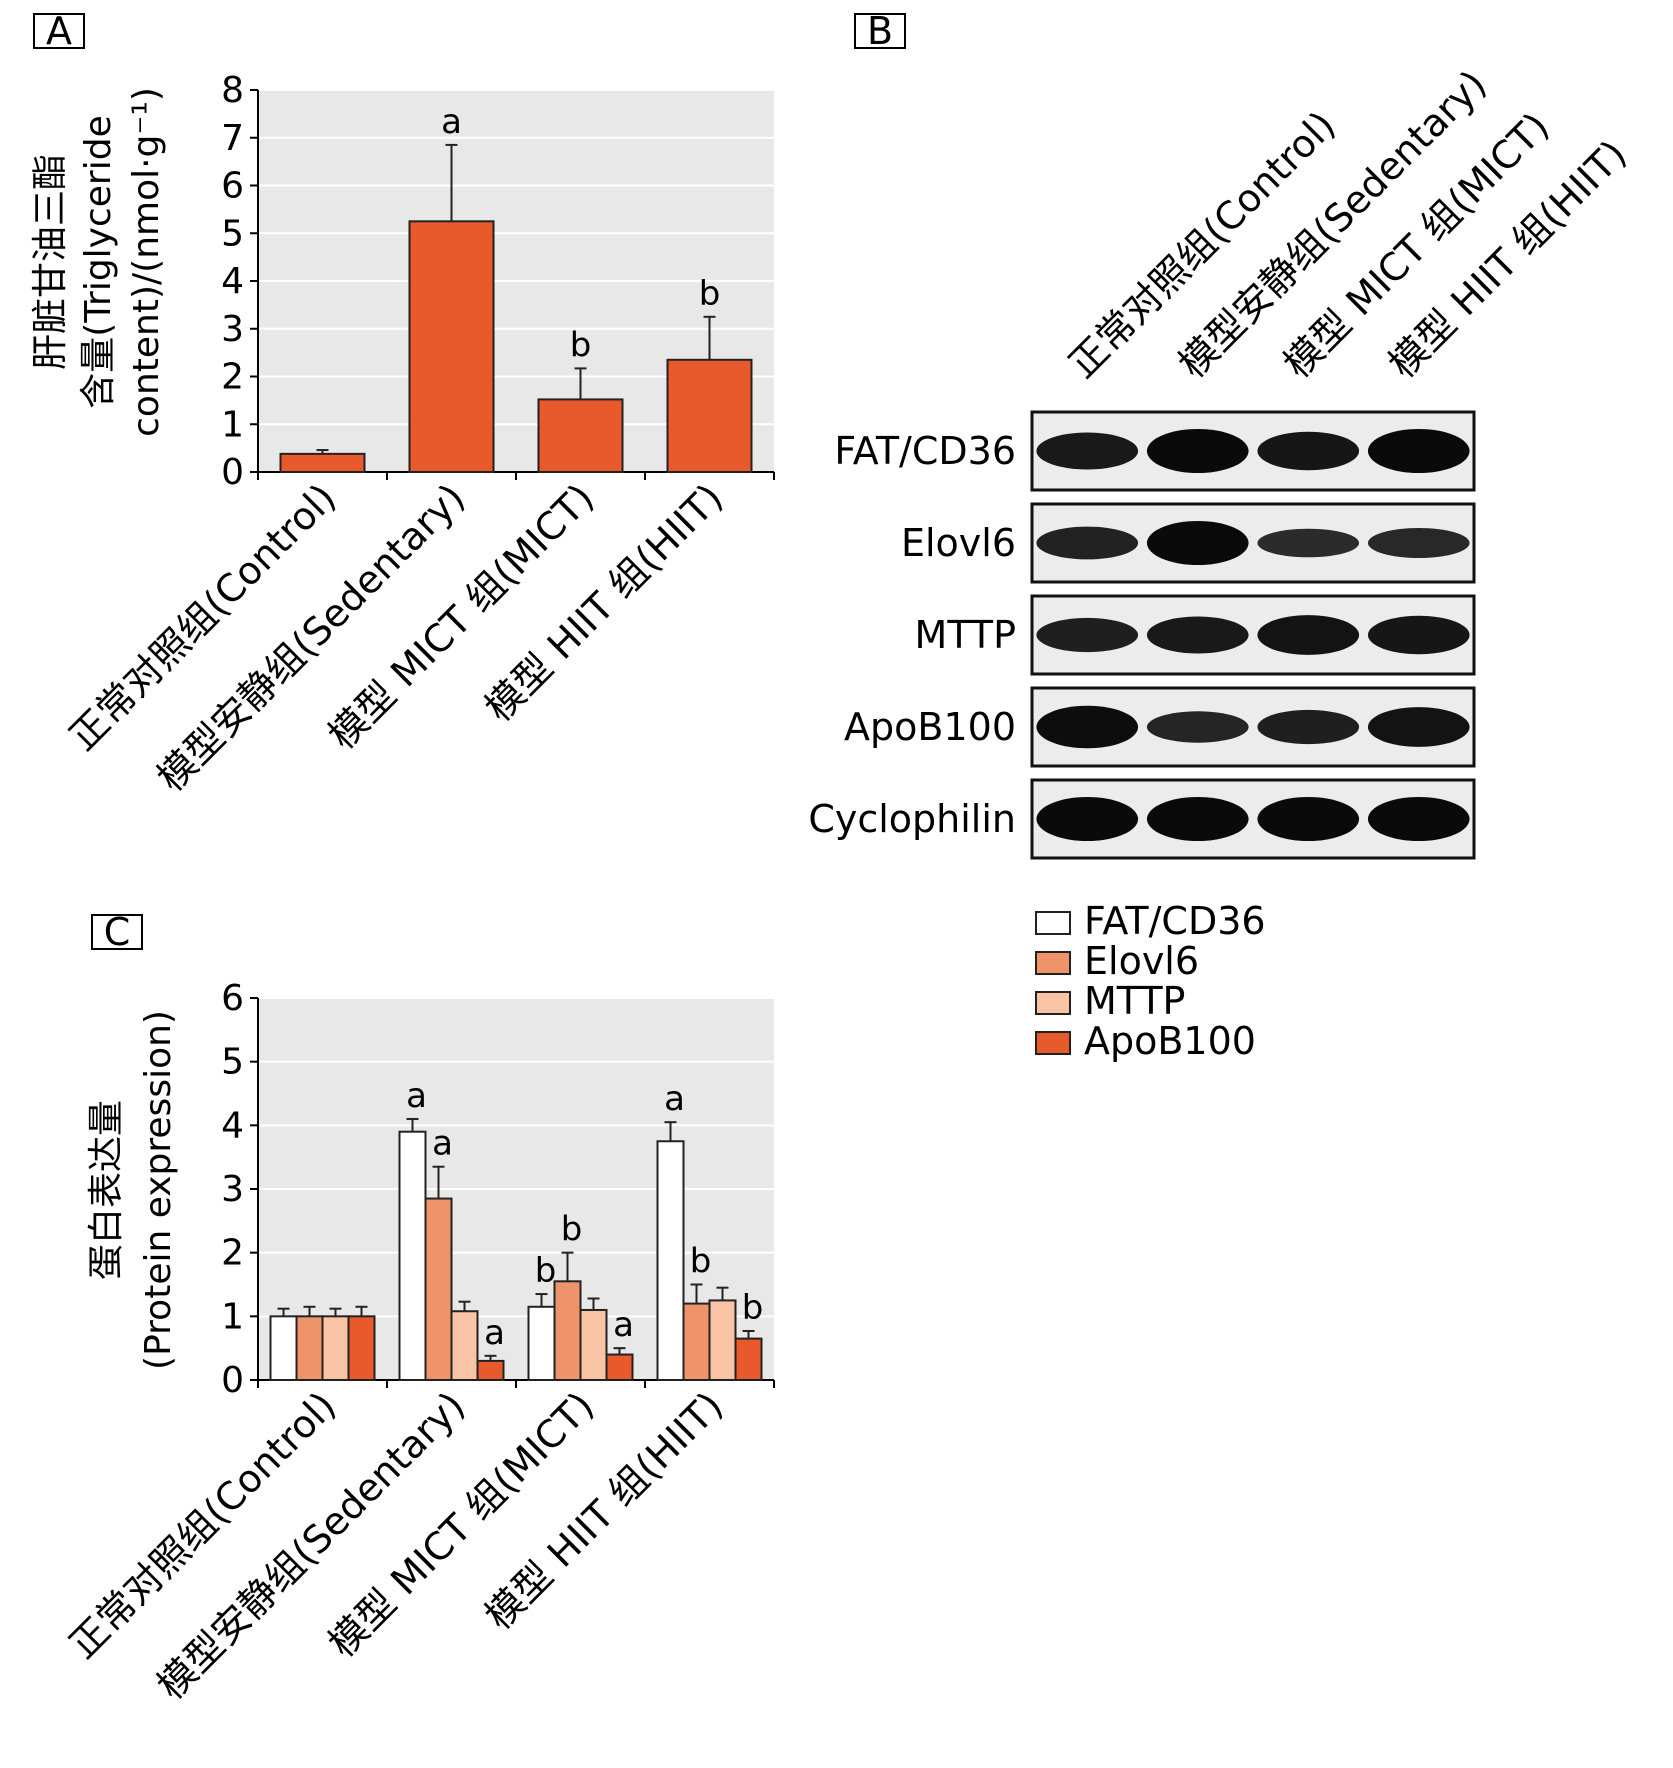 This screenshot has width=1673, height=1768. Describe the element at coordinates (958, 543) in the screenshot. I see `blot-label: Elovl6` at that location.